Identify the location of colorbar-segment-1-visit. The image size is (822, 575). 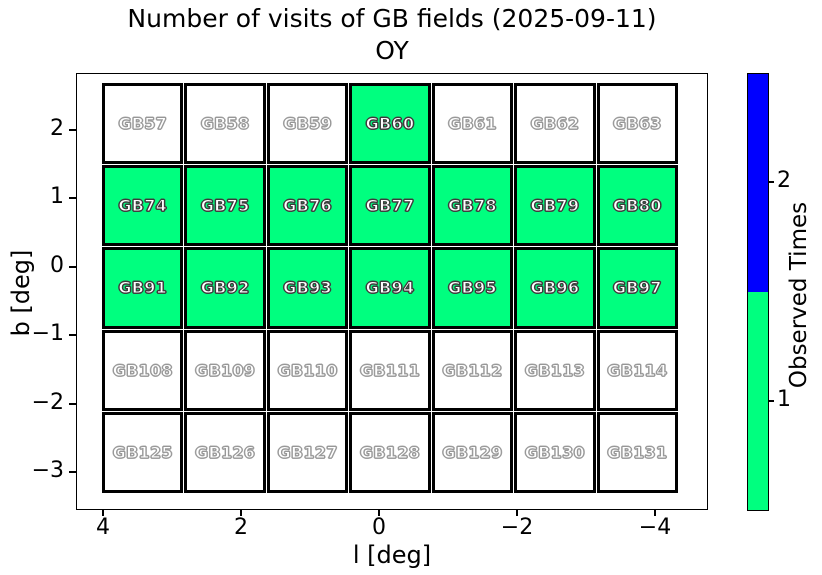
(758, 401).